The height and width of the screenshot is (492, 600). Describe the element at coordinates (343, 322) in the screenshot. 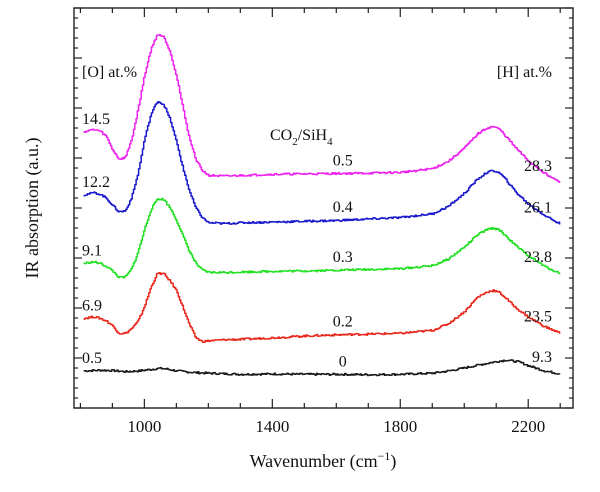

I see `series-name-label: 0.2` at that location.